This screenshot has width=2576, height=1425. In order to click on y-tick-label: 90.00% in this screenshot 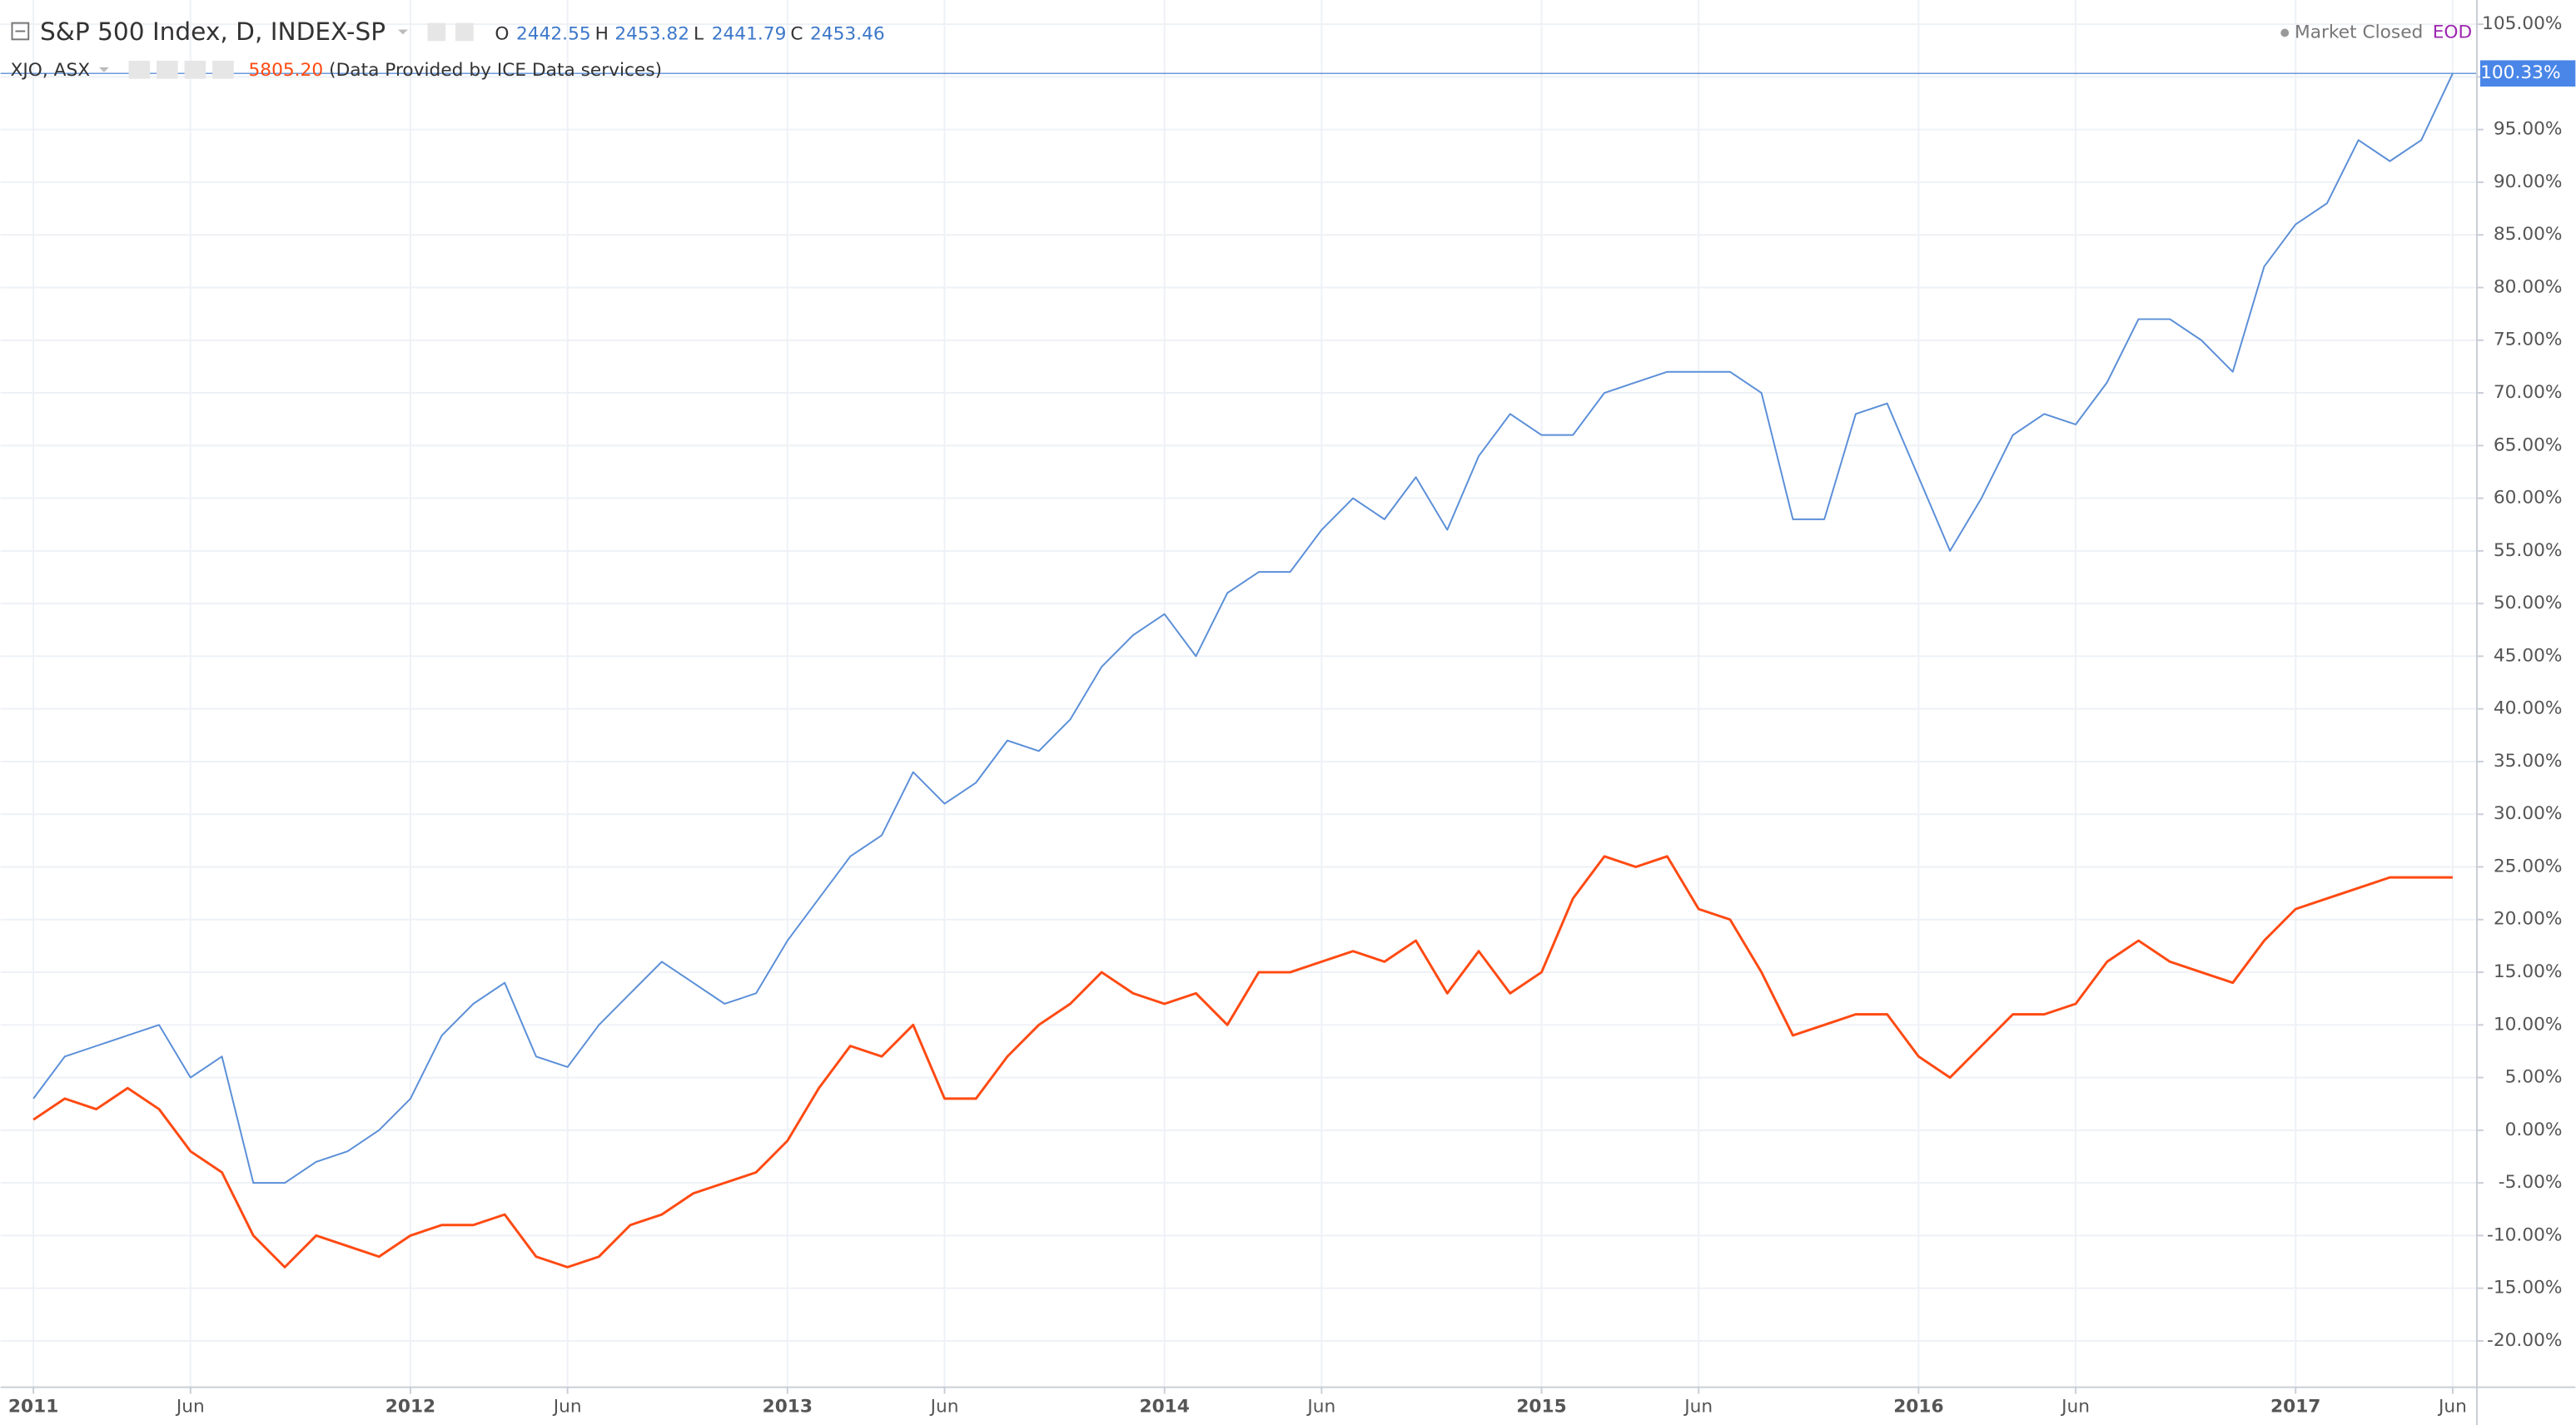, I will do `click(2528, 181)`.